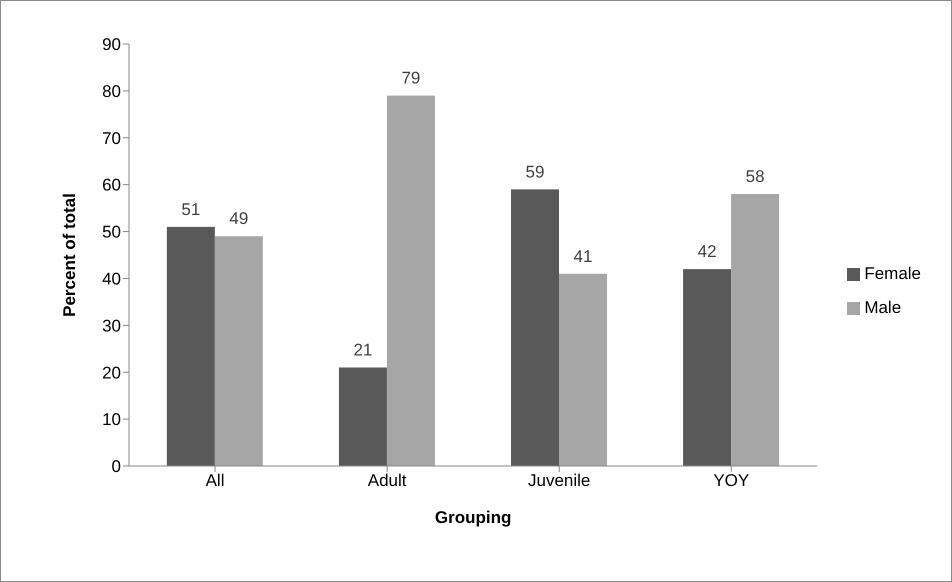 This screenshot has width=952, height=582. What do you see at coordinates (111, 232) in the screenshot?
I see `y-tick-label: 50` at bounding box center [111, 232].